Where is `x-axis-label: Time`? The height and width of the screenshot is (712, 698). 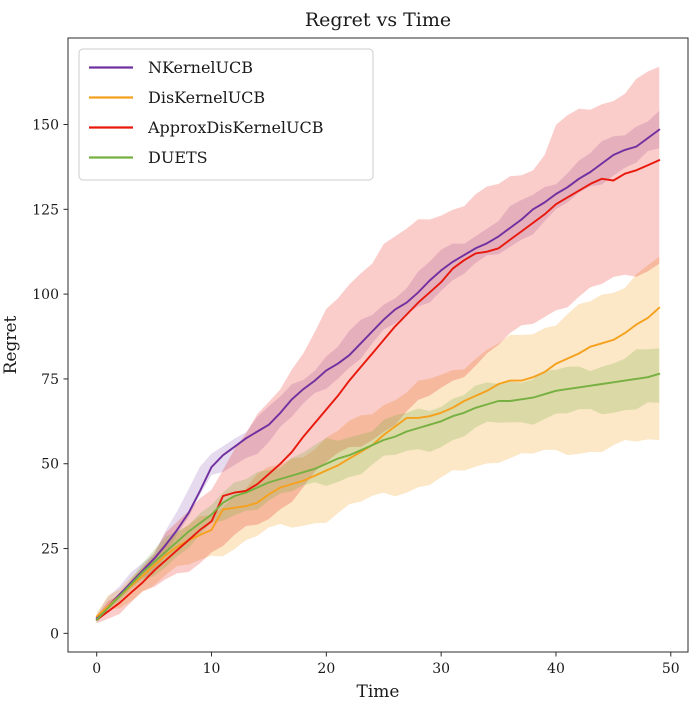 x-axis-label: Time is located at coordinates (378, 692).